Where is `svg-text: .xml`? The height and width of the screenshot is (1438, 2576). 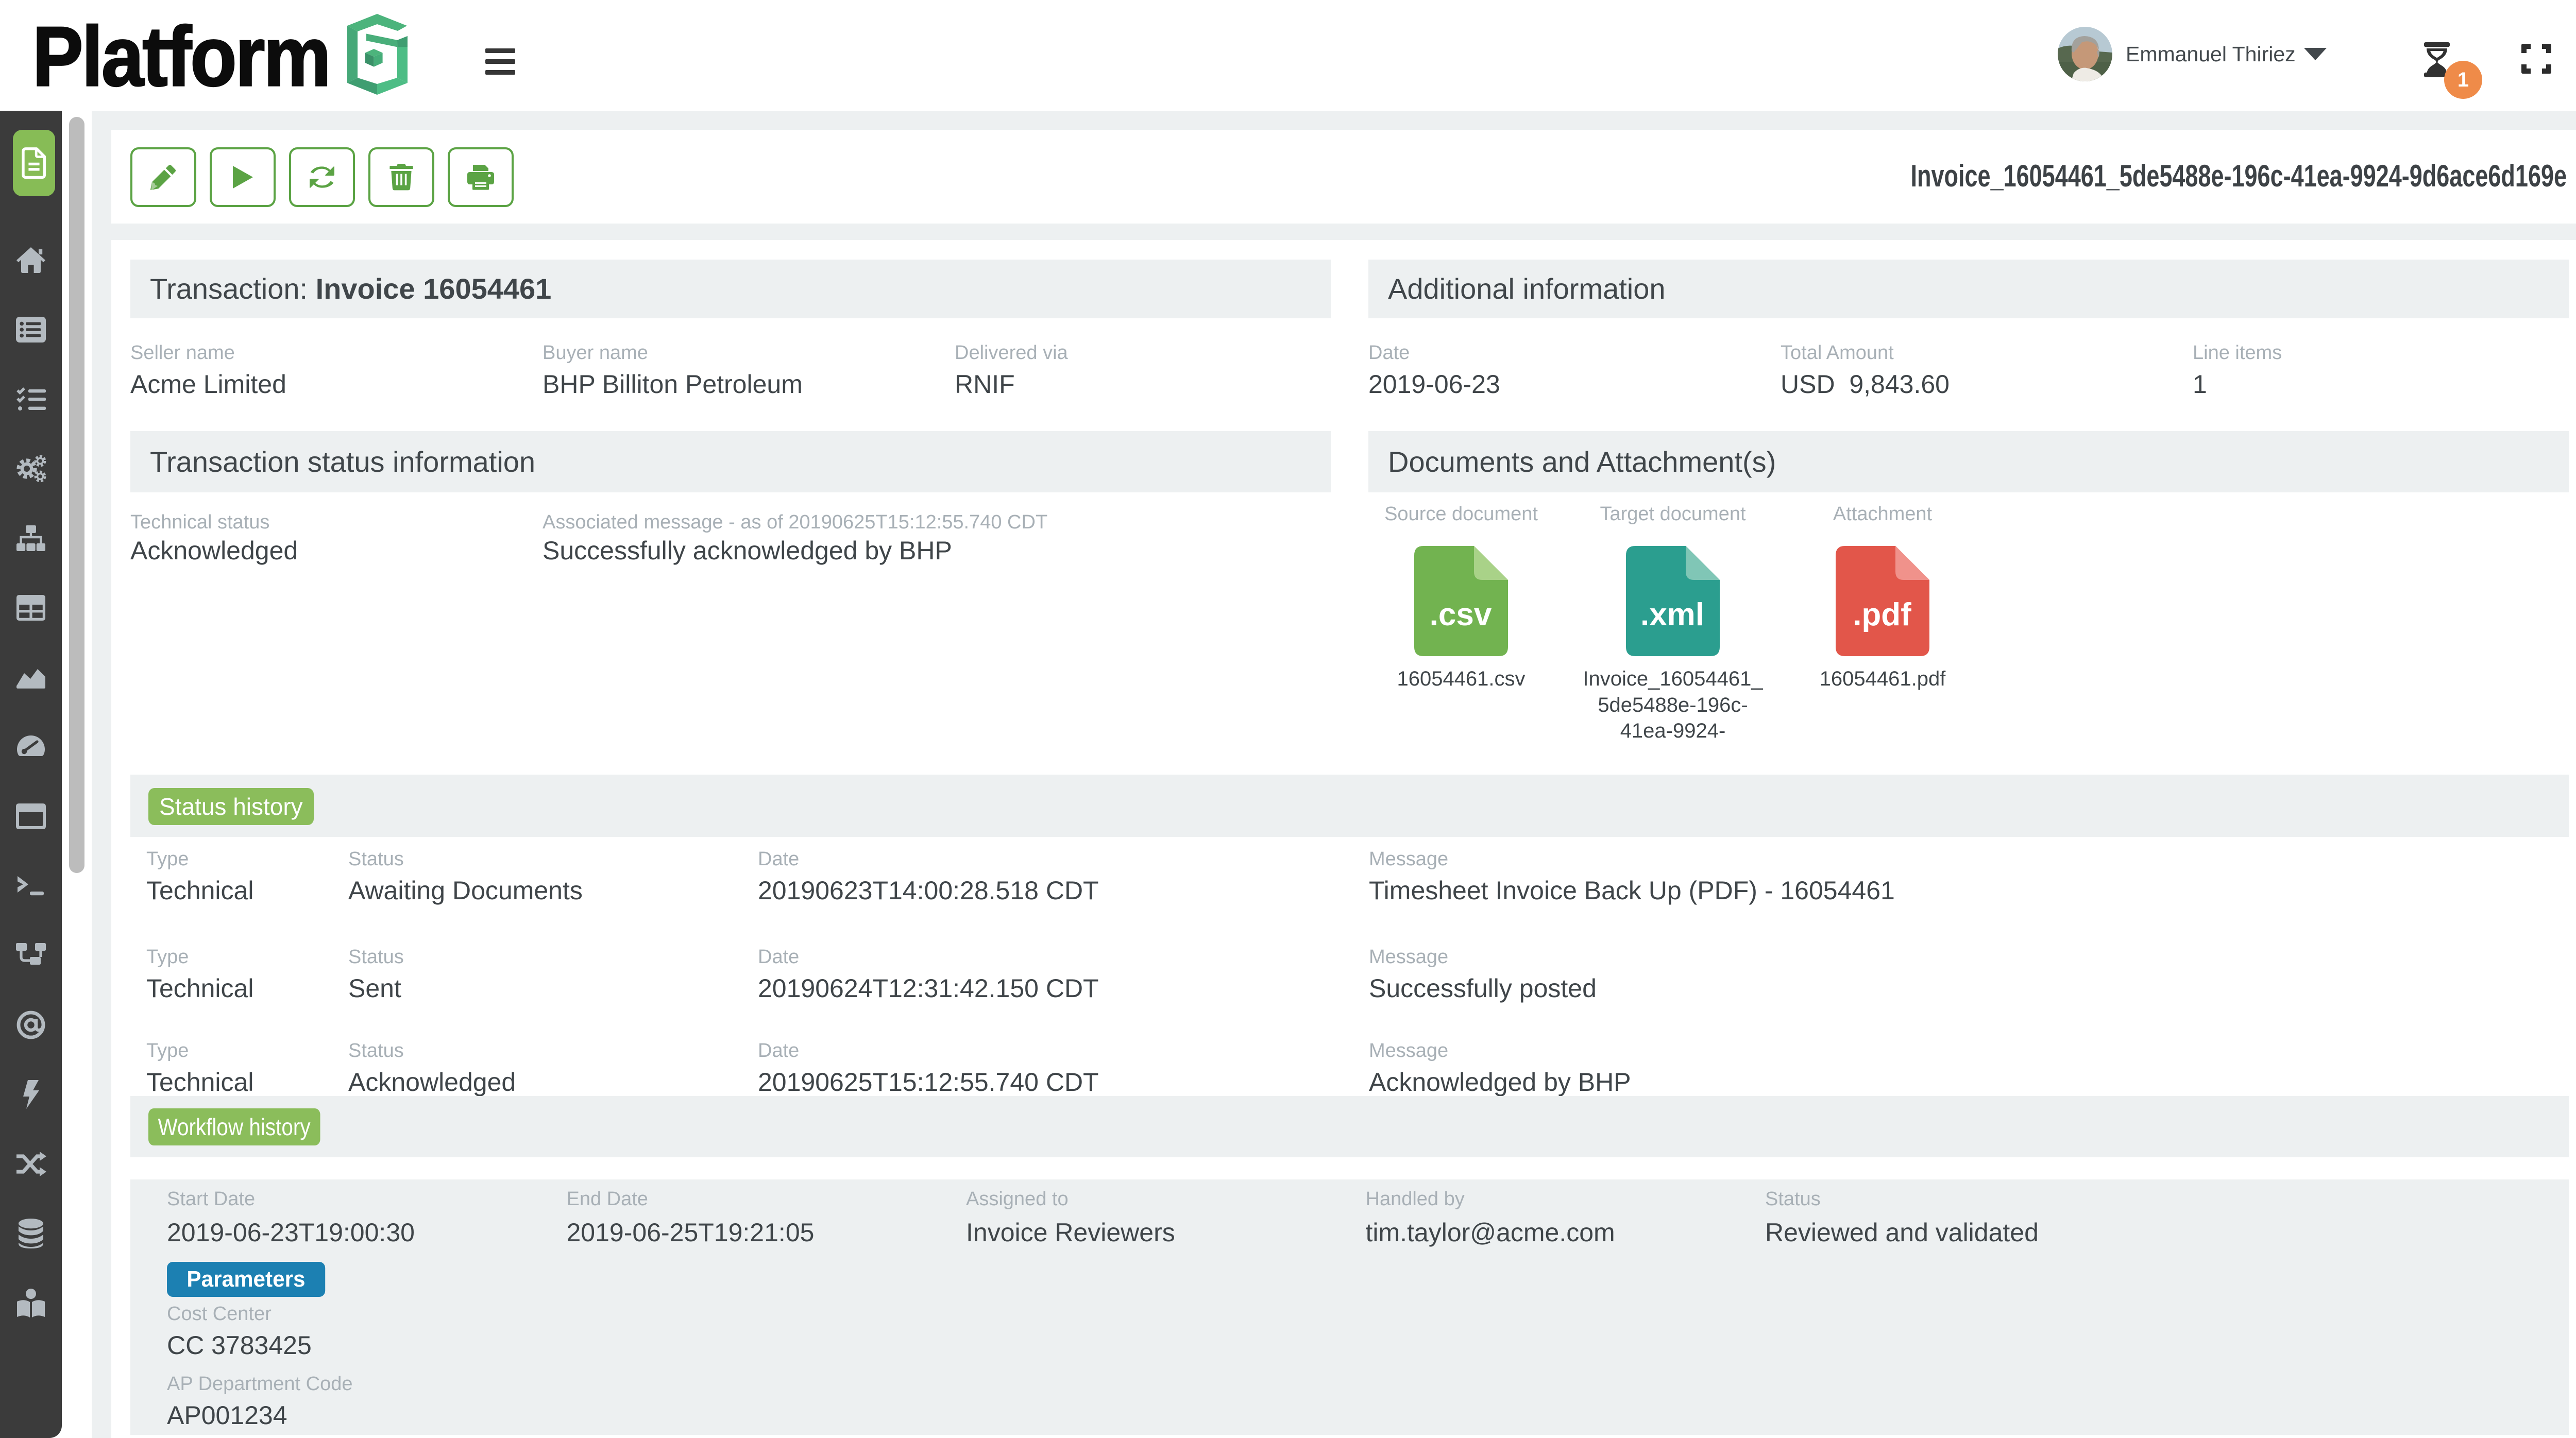
svg-text: .xml is located at coordinates (1672, 614).